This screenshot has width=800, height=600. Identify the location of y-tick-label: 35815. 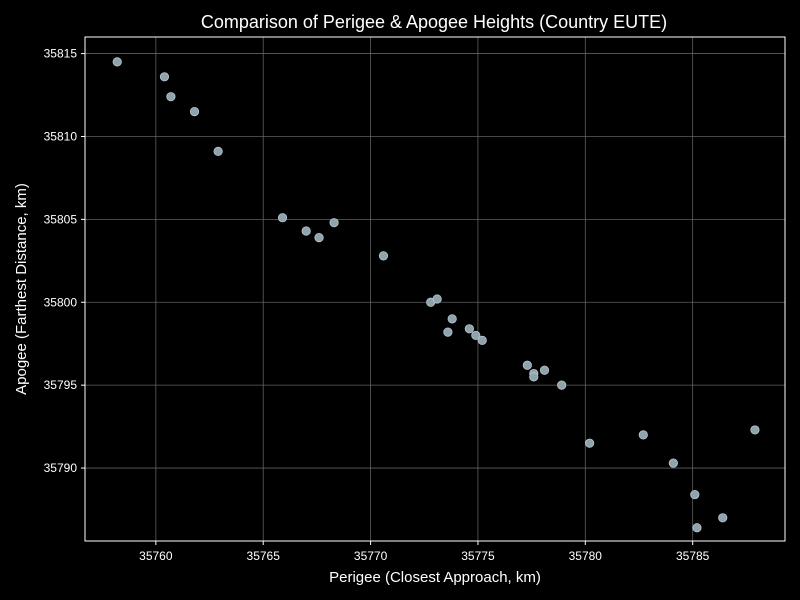
(61, 54).